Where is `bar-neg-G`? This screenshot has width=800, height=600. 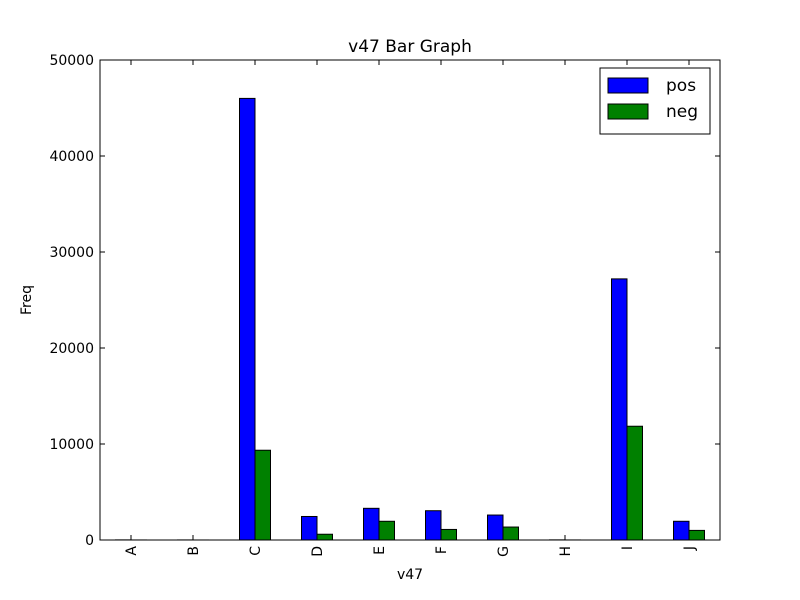 bar-neg-G is located at coordinates (510, 533).